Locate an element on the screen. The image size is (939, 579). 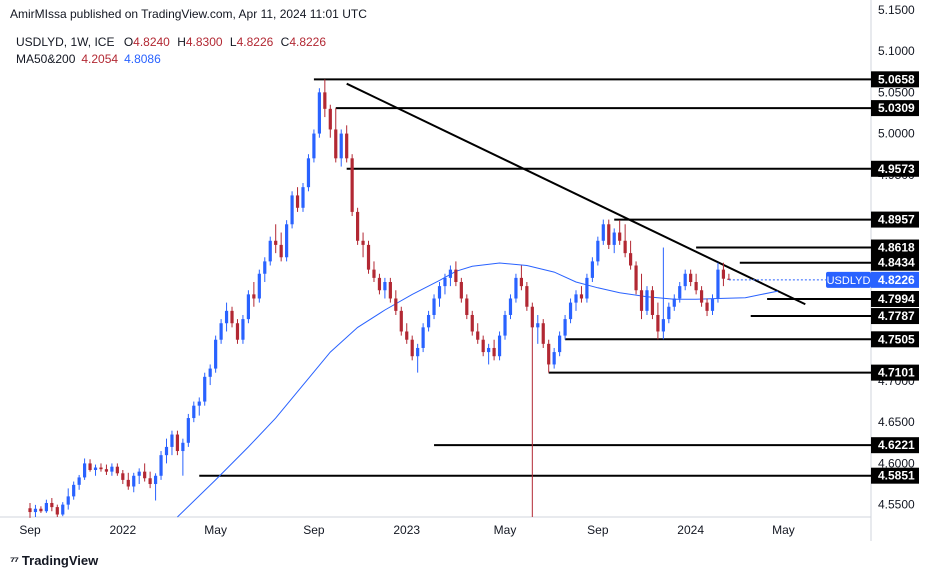
price-tick-label: 5.1000 is located at coordinates (896, 51).